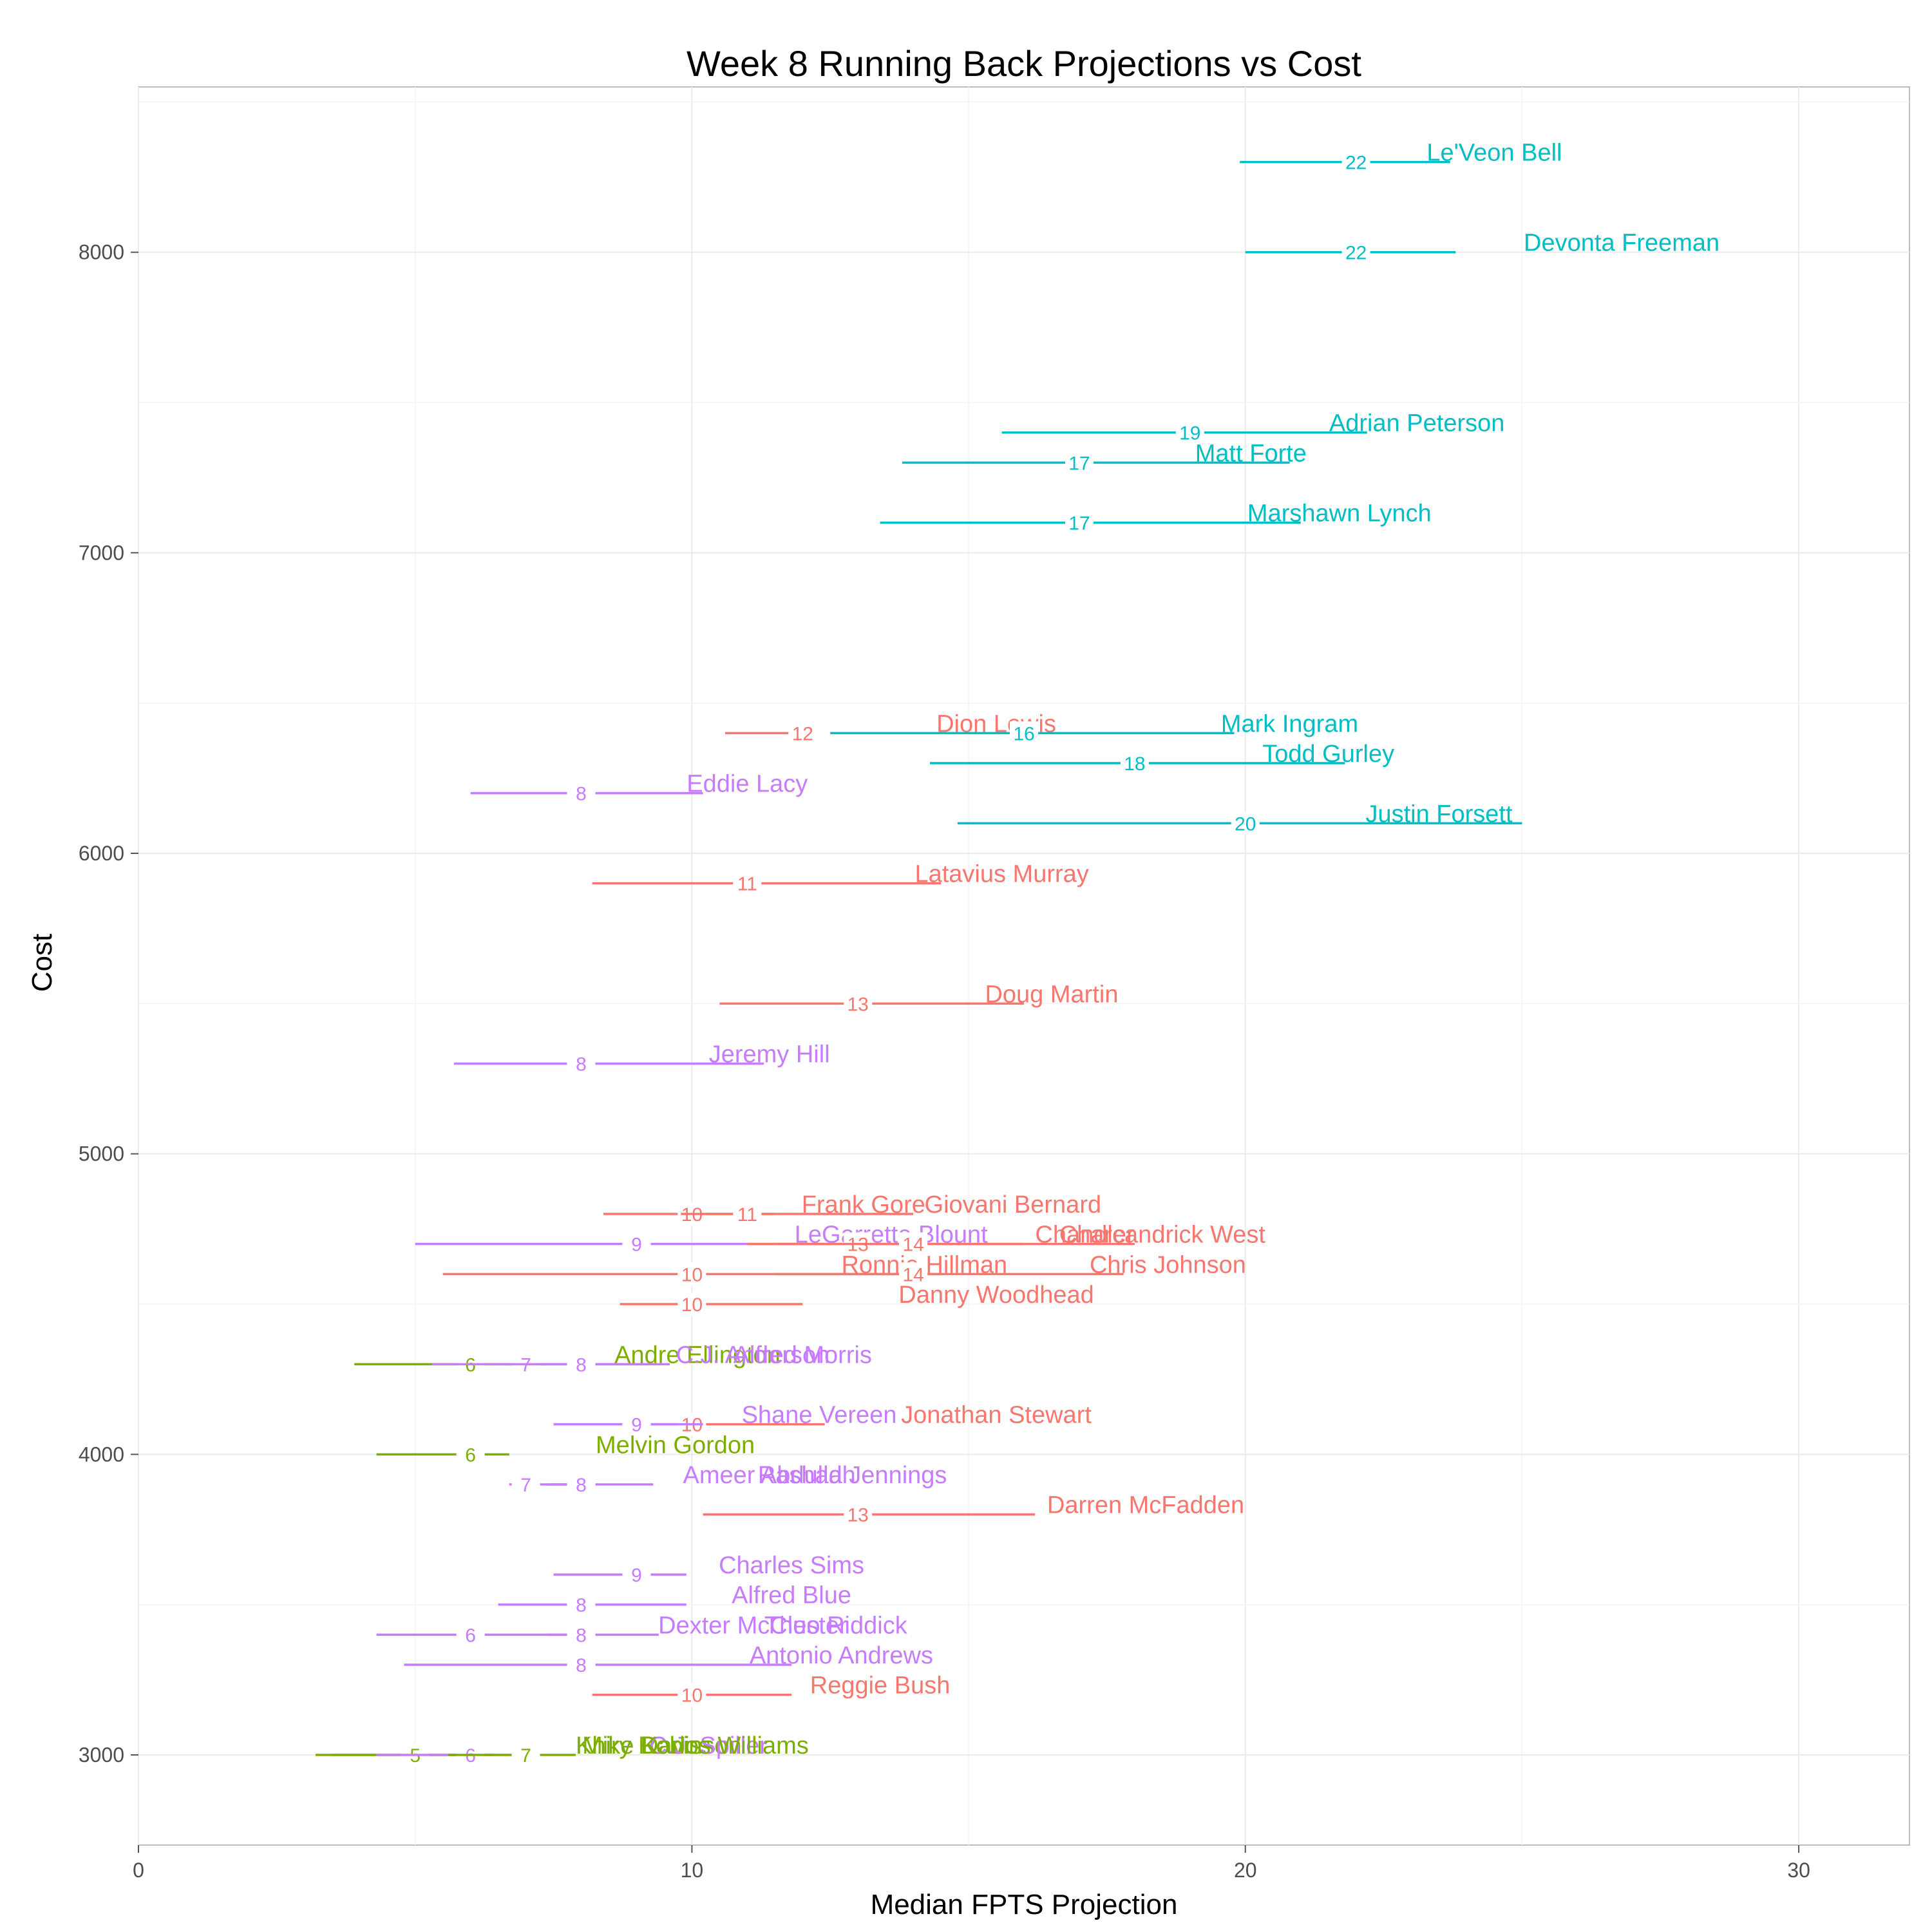  Describe the element at coordinates (101, 853) in the screenshot. I see `y-tick-label: 6000` at that location.